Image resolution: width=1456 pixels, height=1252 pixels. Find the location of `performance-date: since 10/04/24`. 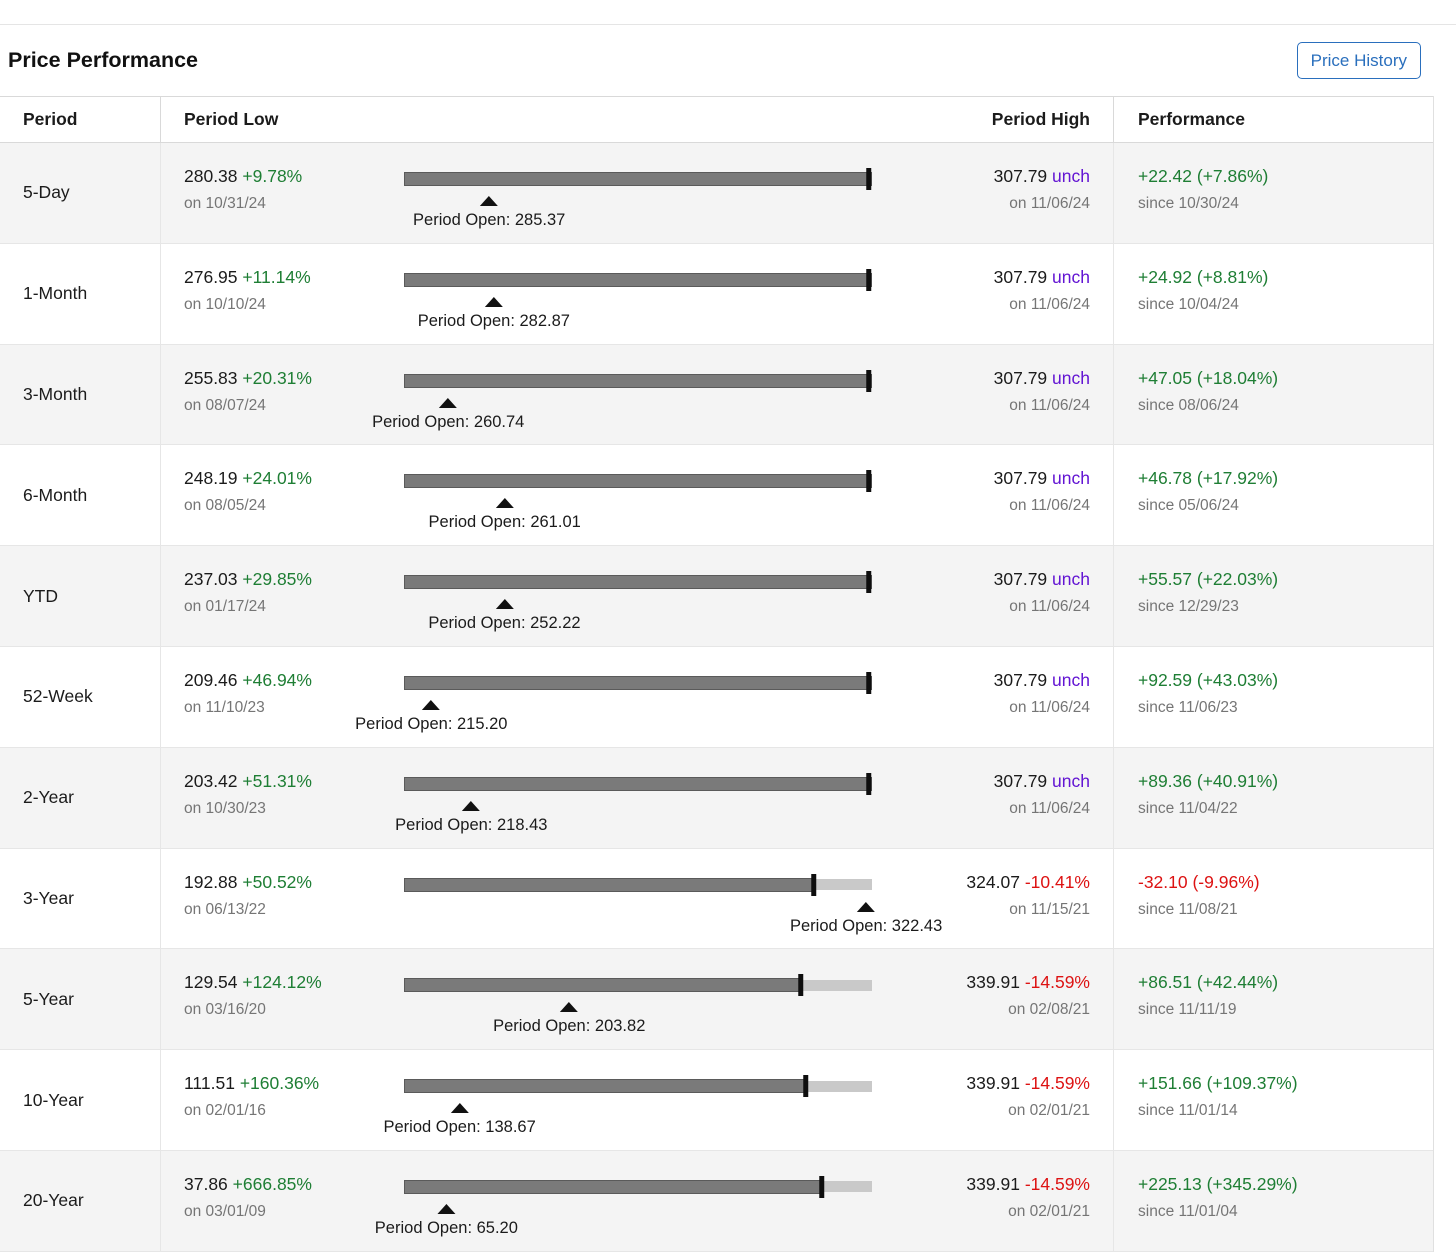

performance-date: since 10/04/24 is located at coordinates (1188, 304).